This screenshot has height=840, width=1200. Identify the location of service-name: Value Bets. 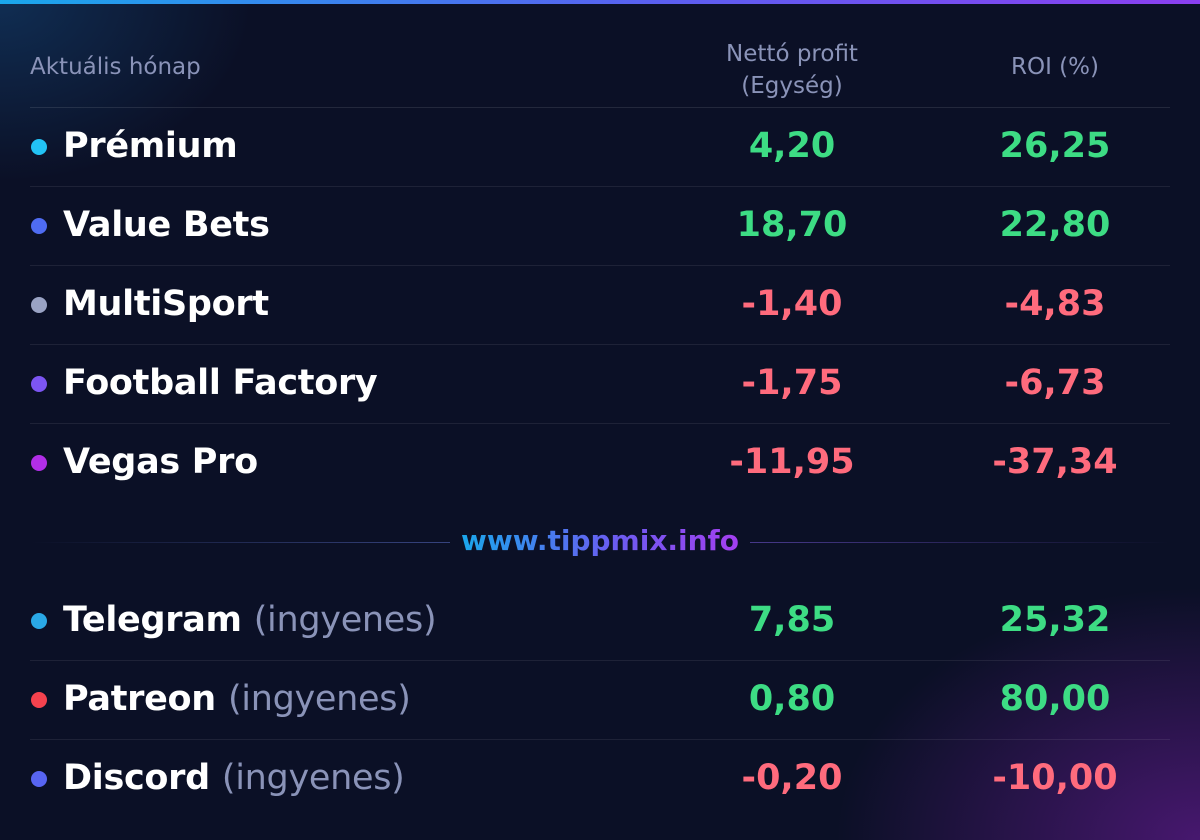
(166, 225).